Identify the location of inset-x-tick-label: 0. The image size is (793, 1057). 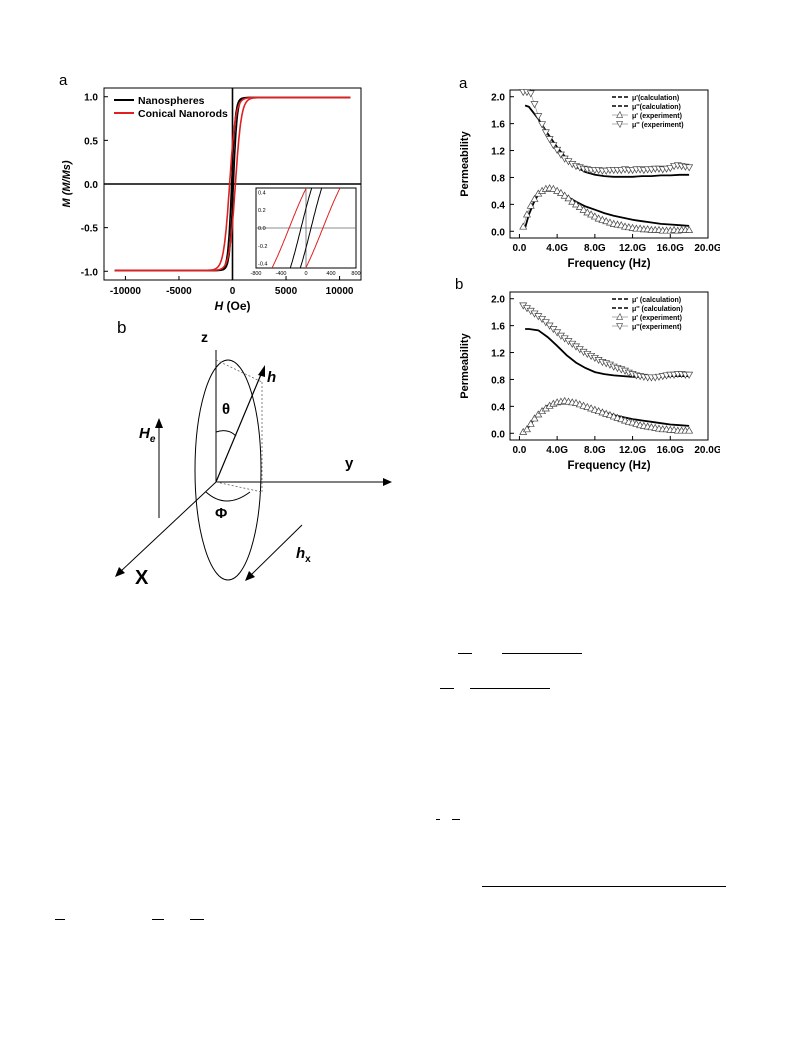
(305, 274).